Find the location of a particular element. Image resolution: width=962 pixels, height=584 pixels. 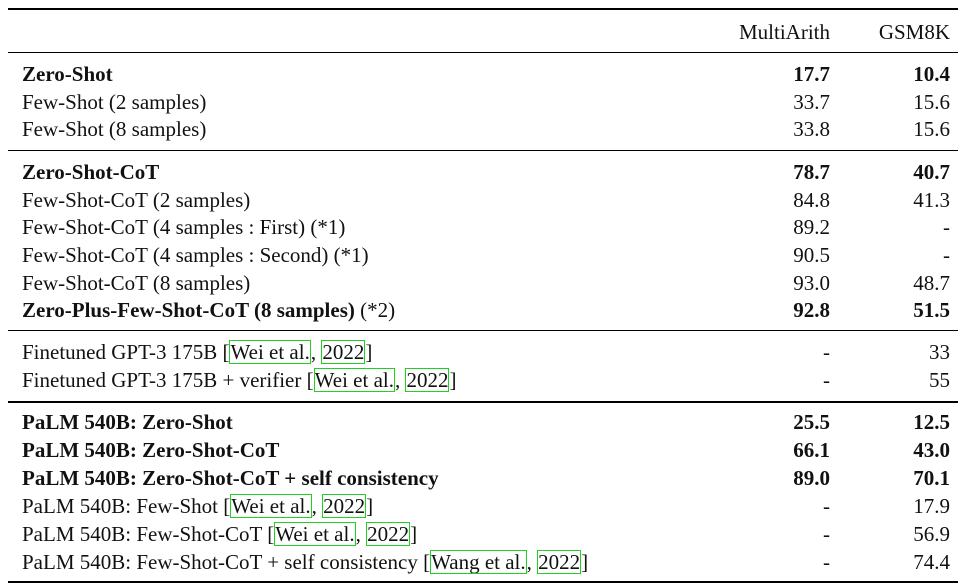

header-rule is located at coordinates (483, 52).